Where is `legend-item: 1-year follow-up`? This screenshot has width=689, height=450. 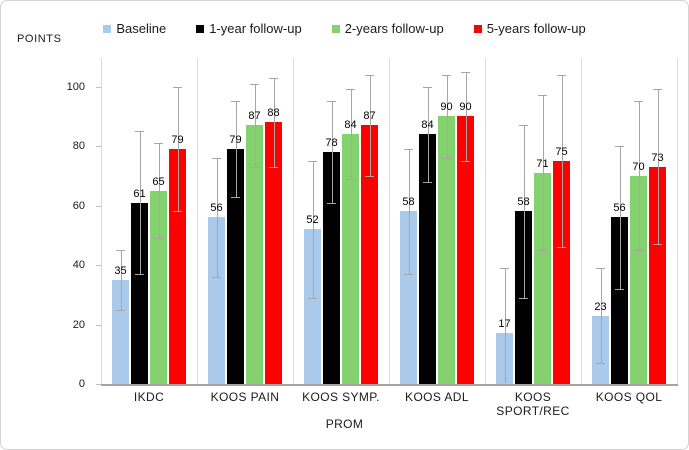
legend-item: 1-year follow-up is located at coordinates (249, 28).